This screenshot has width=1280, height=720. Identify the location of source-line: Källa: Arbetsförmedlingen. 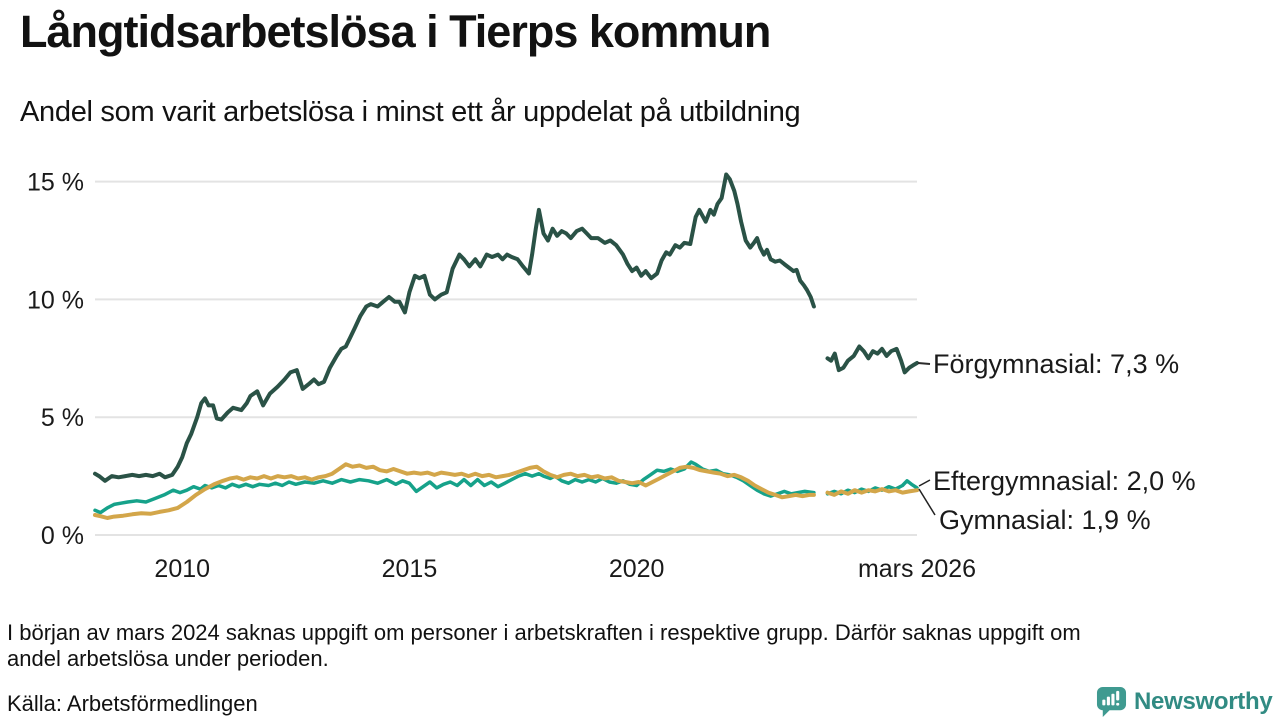
(132, 703).